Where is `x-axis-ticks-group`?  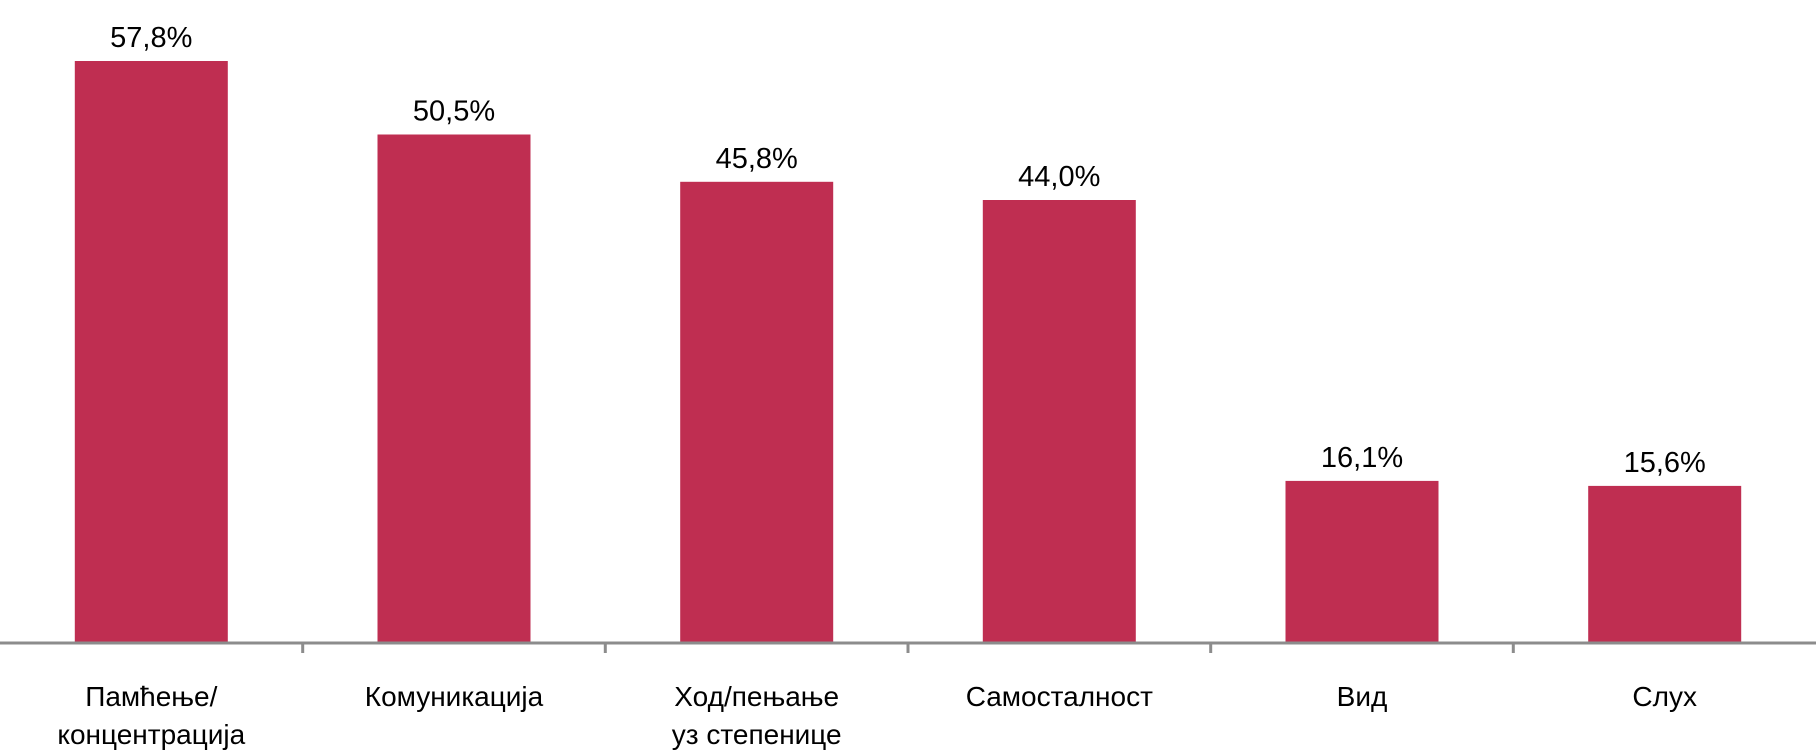
x-axis-ticks-group is located at coordinates (908, 648).